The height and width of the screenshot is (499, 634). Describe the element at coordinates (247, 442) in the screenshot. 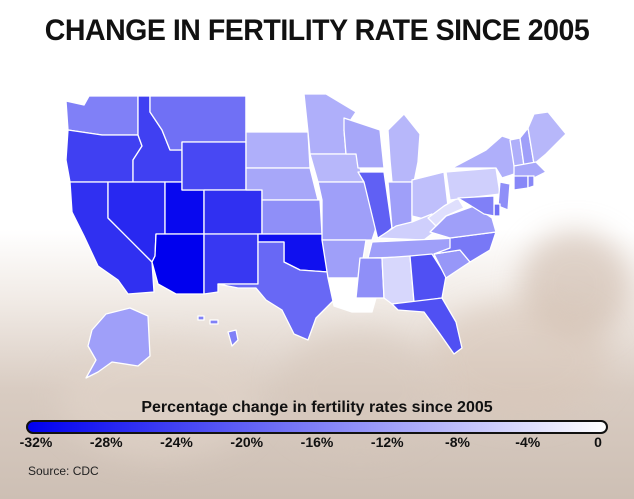

I see `legend-tick-label: -20%` at that location.